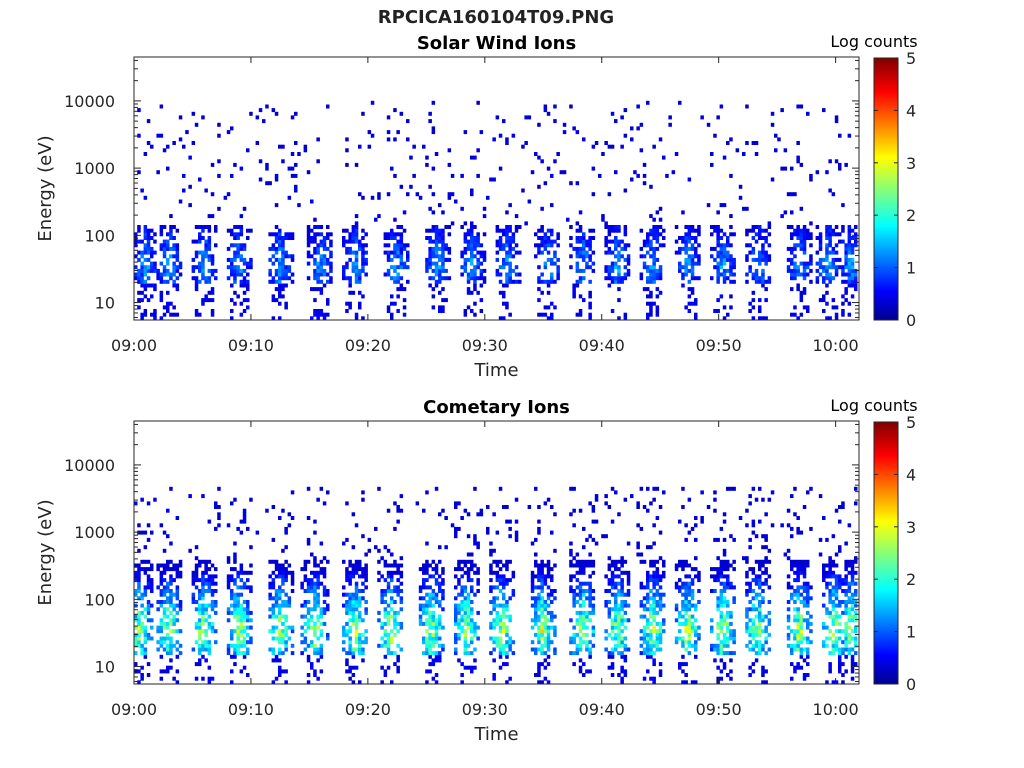 The image size is (1024, 768). I want to click on figure-title: RPCICA160104T09.PNG, so click(496, 17).